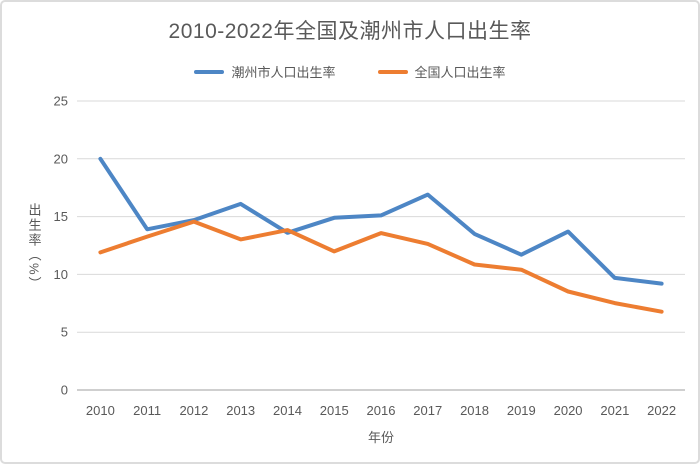 The width and height of the screenshot is (700, 464). Describe the element at coordinates (427, 410) in the screenshot. I see `x-tick-label: 2017` at that location.